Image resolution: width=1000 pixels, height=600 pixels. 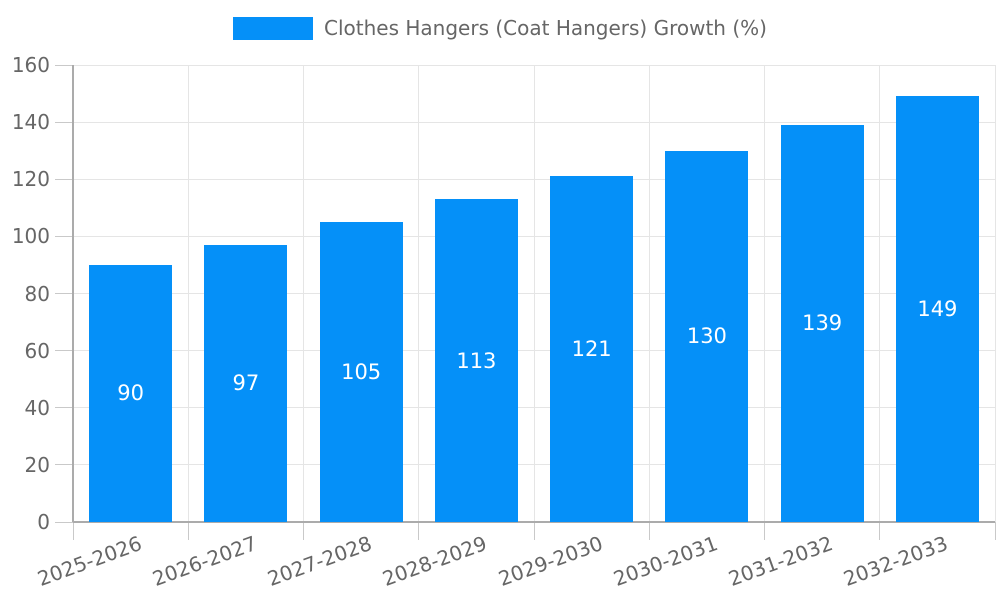 What do you see at coordinates (37, 350) in the screenshot?
I see `y-axis-tick-label: 60` at bounding box center [37, 350].